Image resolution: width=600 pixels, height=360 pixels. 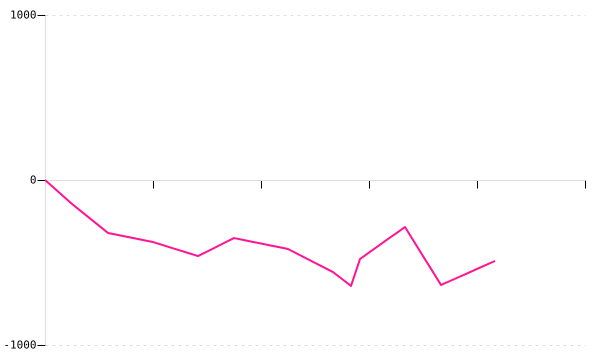 What do you see at coordinates (23, 15) in the screenshot?
I see `y-tick-label: 1000` at bounding box center [23, 15].